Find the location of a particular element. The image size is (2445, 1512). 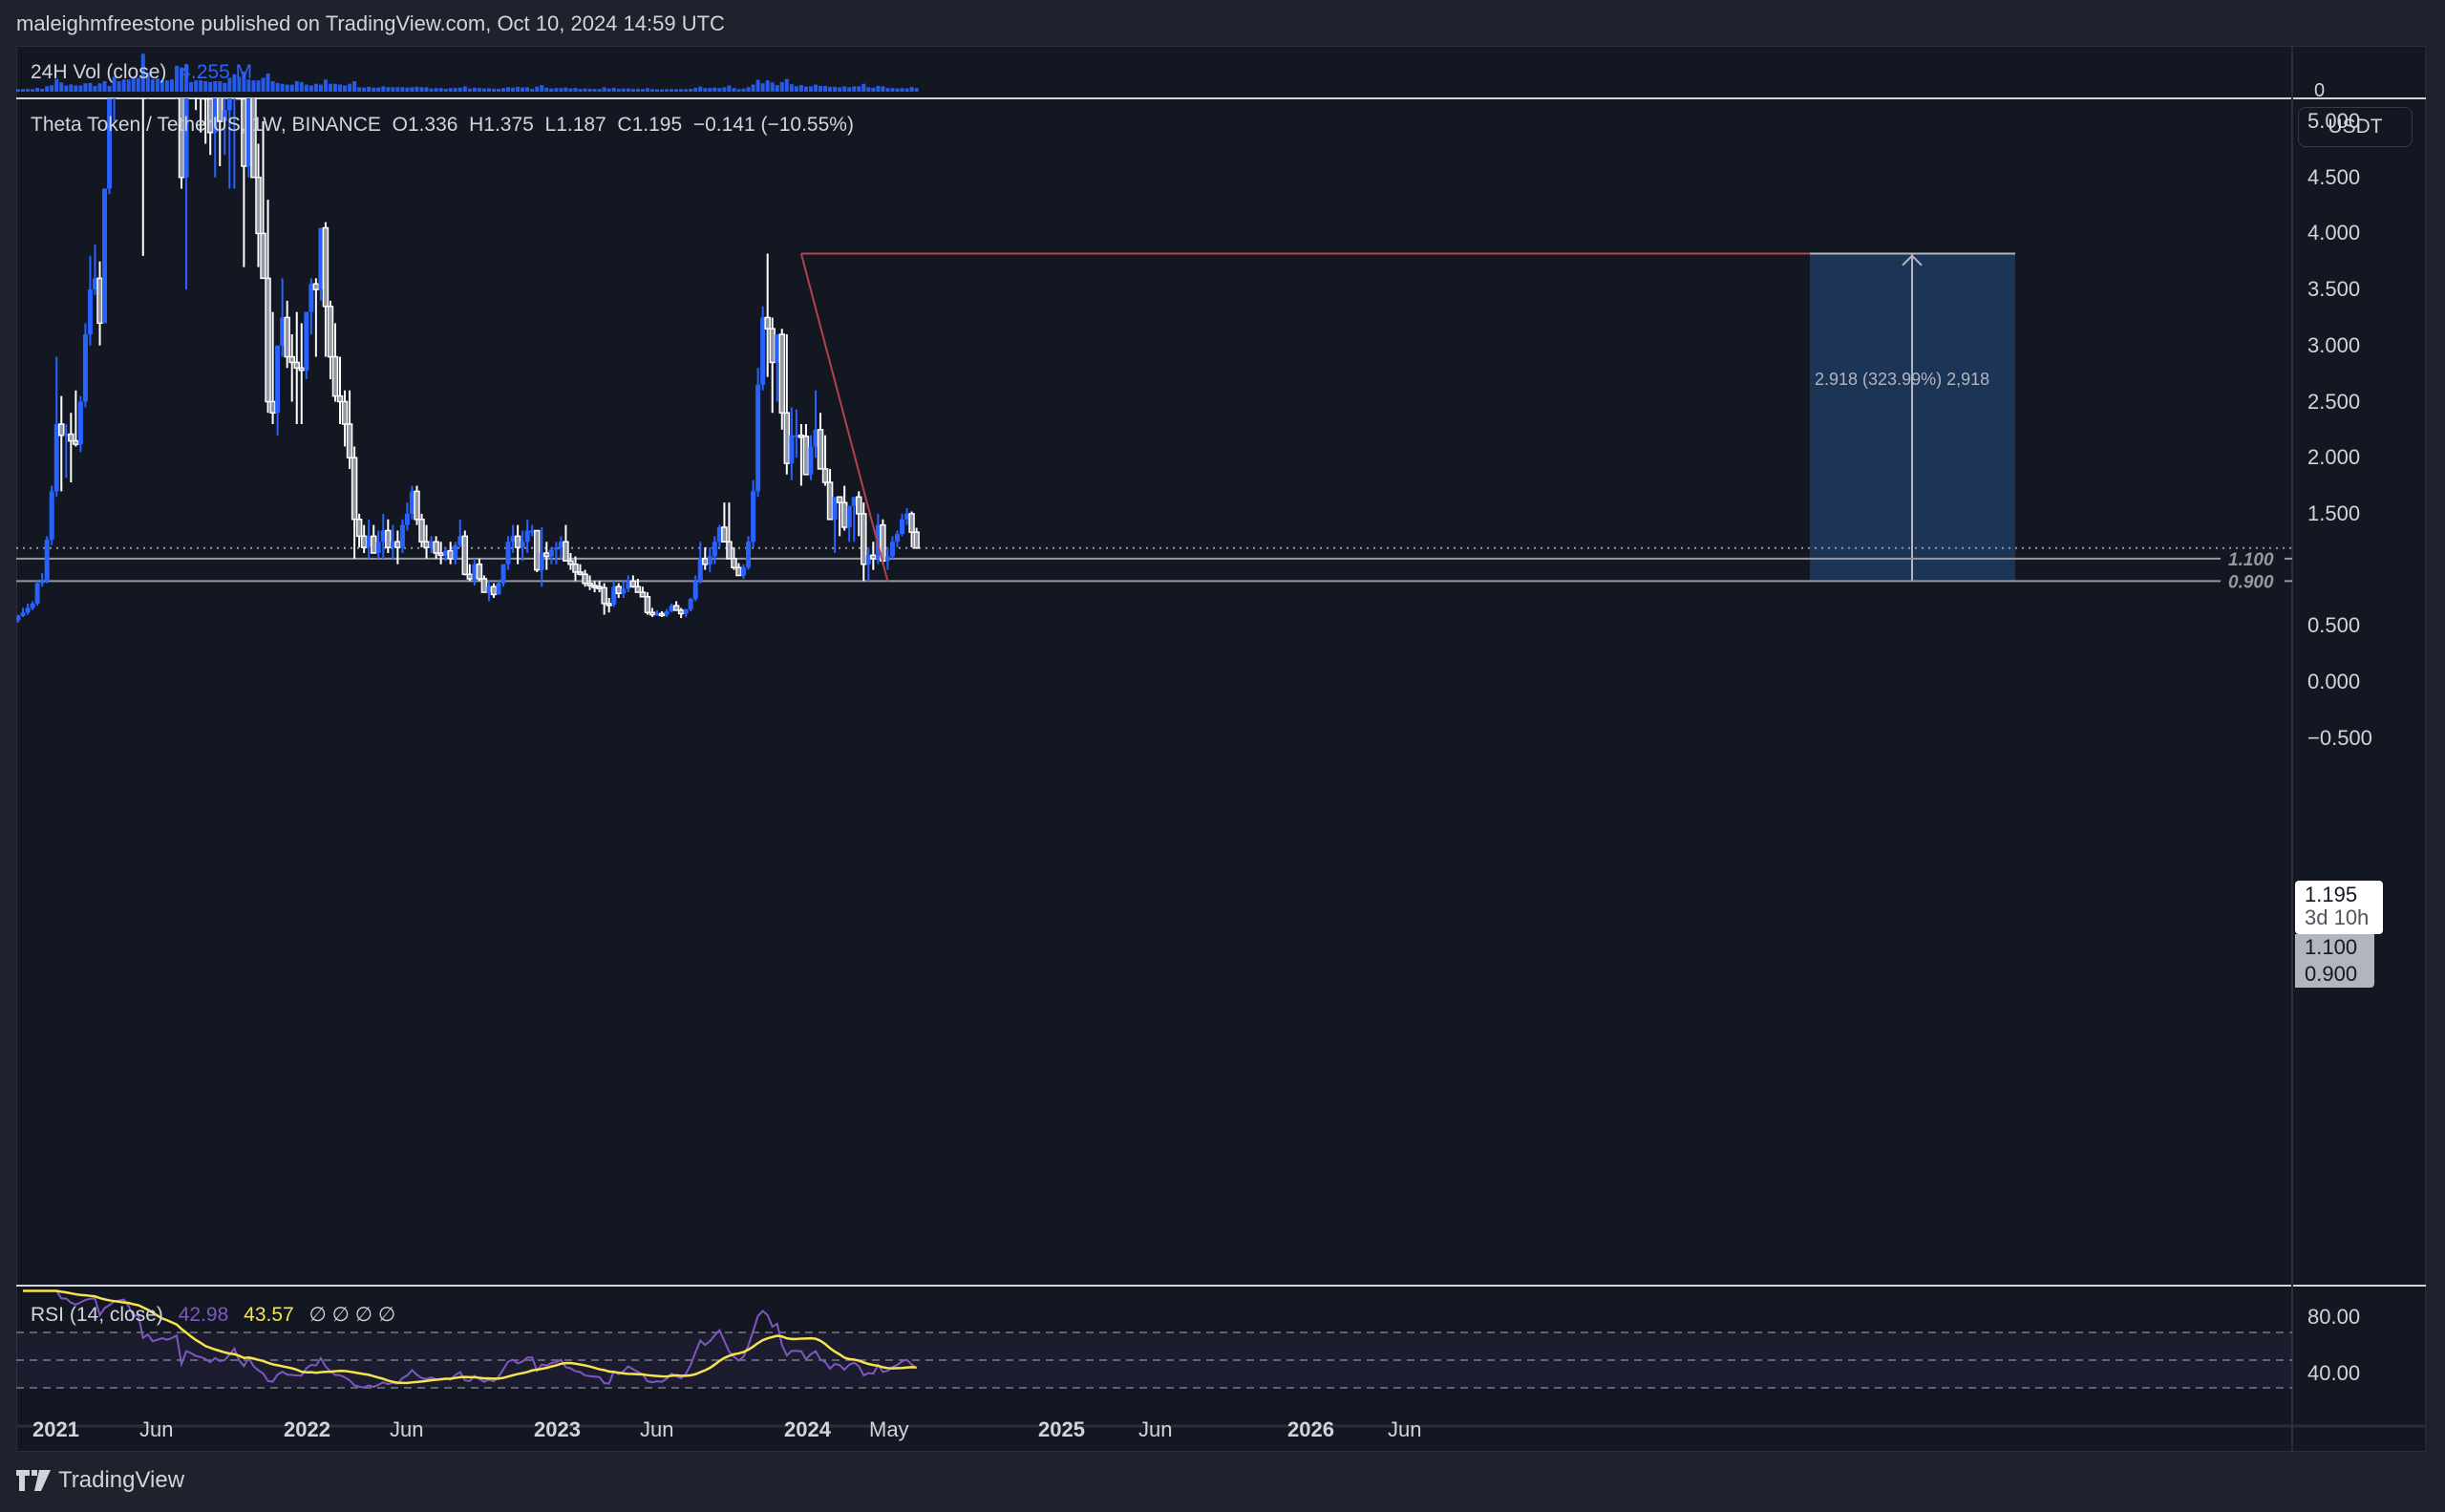

ohlc-low: L1.187 is located at coordinates (575, 125).